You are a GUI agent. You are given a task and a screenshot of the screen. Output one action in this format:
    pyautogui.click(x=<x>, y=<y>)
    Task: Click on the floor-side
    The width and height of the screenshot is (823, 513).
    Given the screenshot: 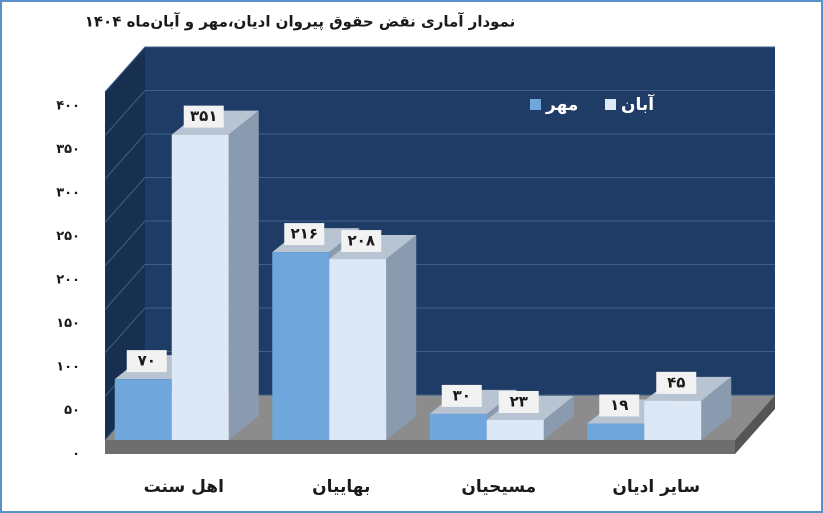 What is the action you would take?
    pyautogui.click(x=755, y=424)
    